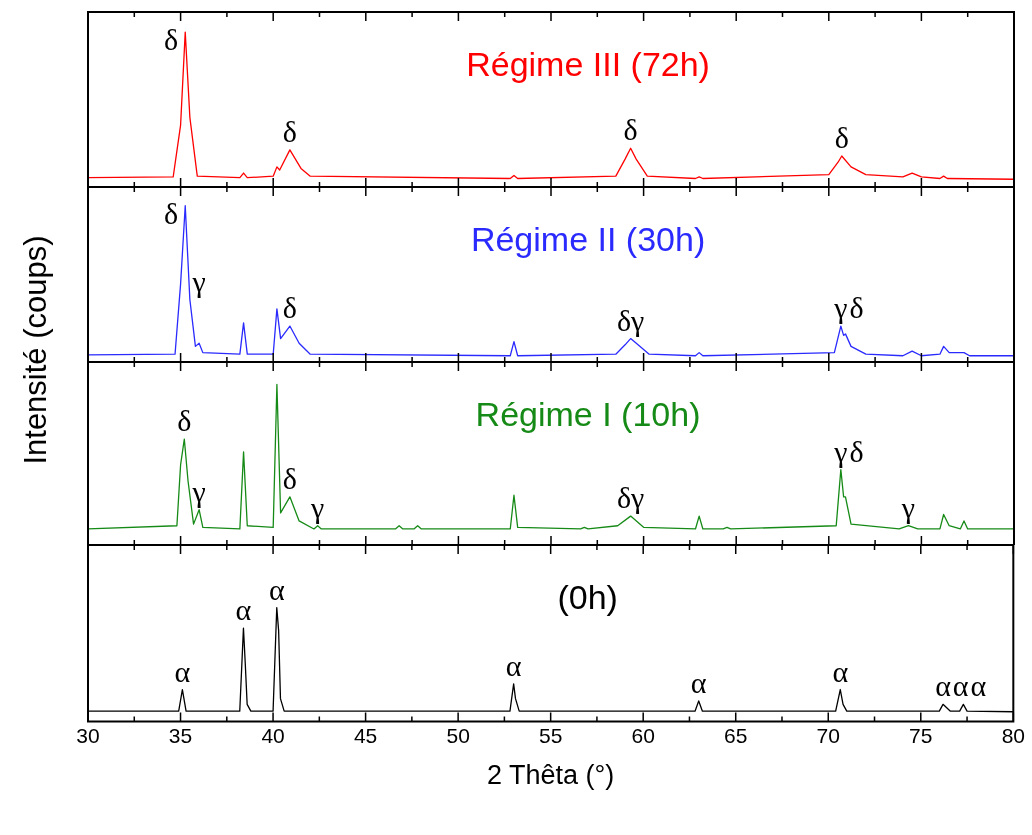 Image resolution: width=1032 pixels, height=835 pixels. I want to click on x-tick-label: 45, so click(365, 735).